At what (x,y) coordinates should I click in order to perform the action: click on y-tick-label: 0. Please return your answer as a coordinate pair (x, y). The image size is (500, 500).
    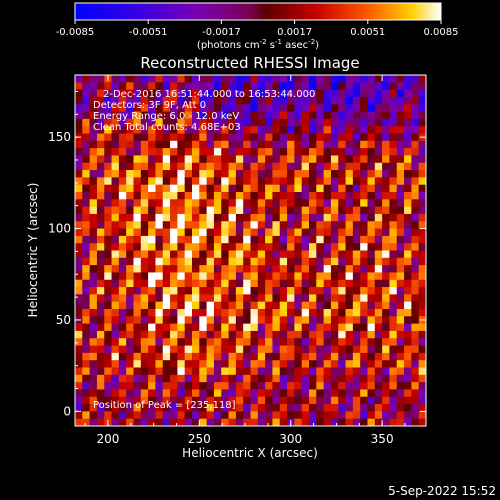
    Looking at the image, I should click on (67, 411).